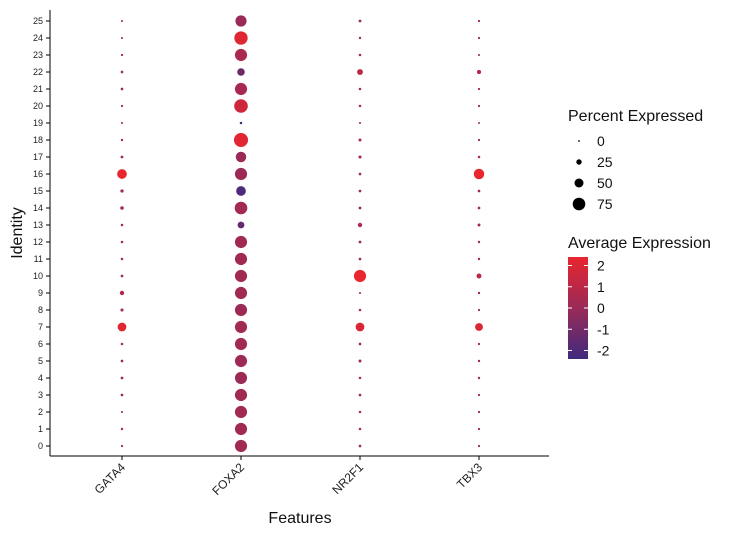 The height and width of the screenshot is (536, 745). I want to click on y-tick-label: 8, so click(40, 310).